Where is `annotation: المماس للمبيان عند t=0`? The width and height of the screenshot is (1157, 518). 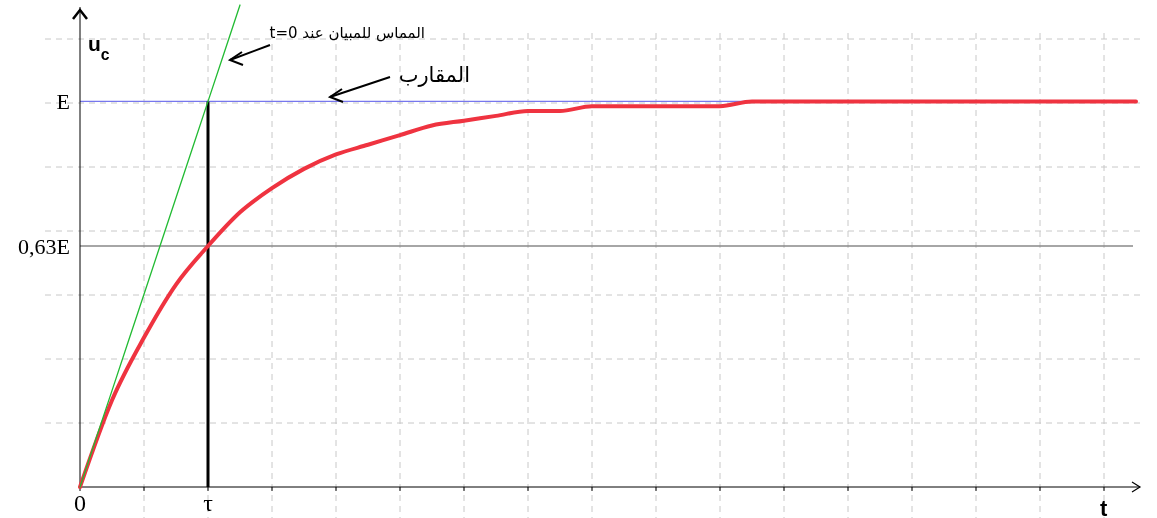
annotation: المماس للمبيان عند t=0 is located at coordinates (347, 33).